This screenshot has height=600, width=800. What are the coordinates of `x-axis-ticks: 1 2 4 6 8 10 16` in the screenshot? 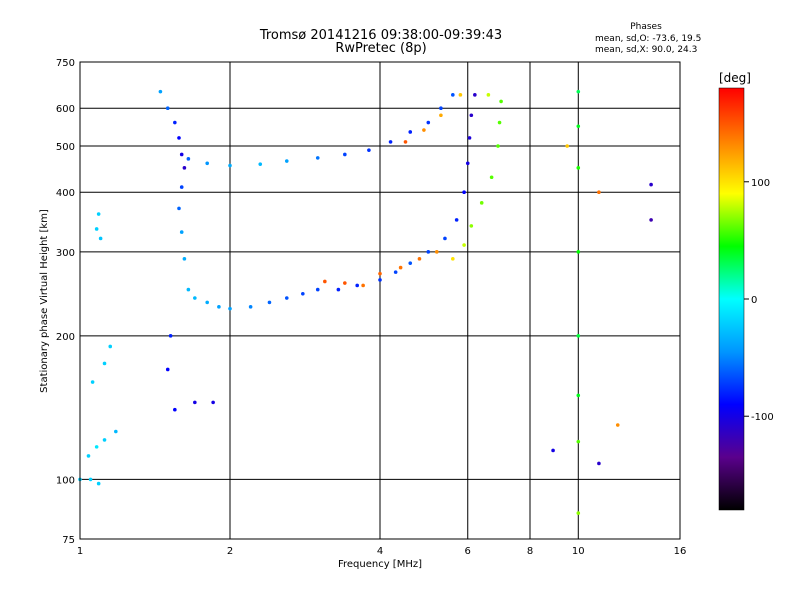 It's located at (382, 551).